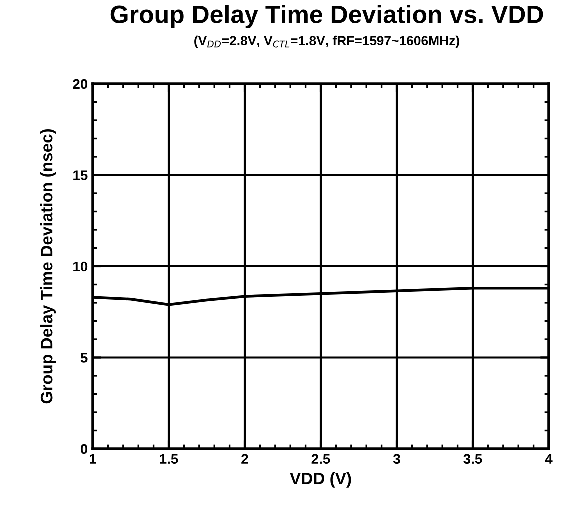  I want to click on y-axis-title: Group Delay Time Deviation (nsec), so click(48, 266).